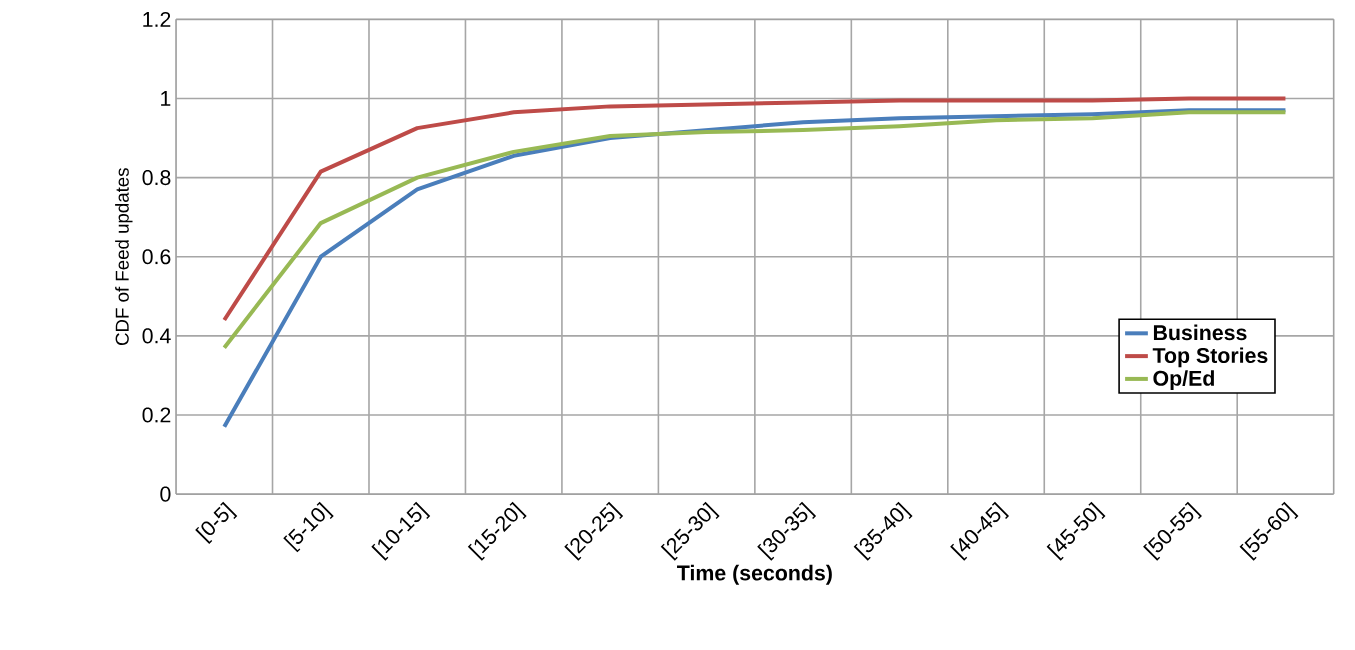  What do you see at coordinates (156, 415) in the screenshot?
I see `y-tick-label: 0.2` at bounding box center [156, 415].